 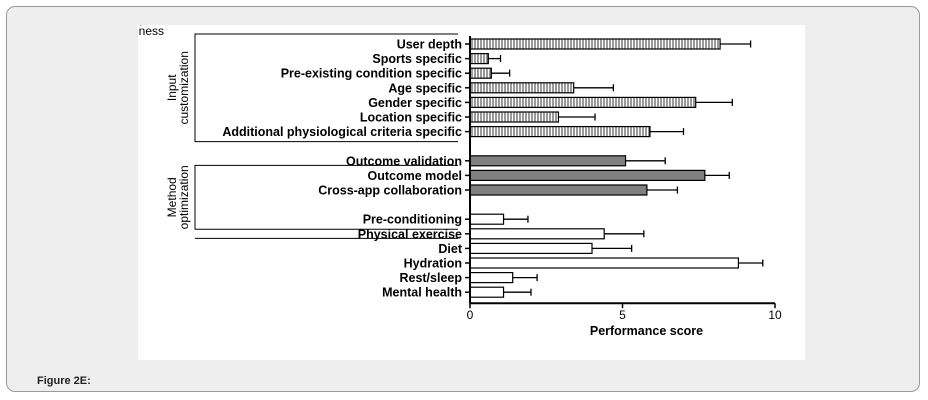 I want to click on bar-label: User depth, so click(x=429, y=45).